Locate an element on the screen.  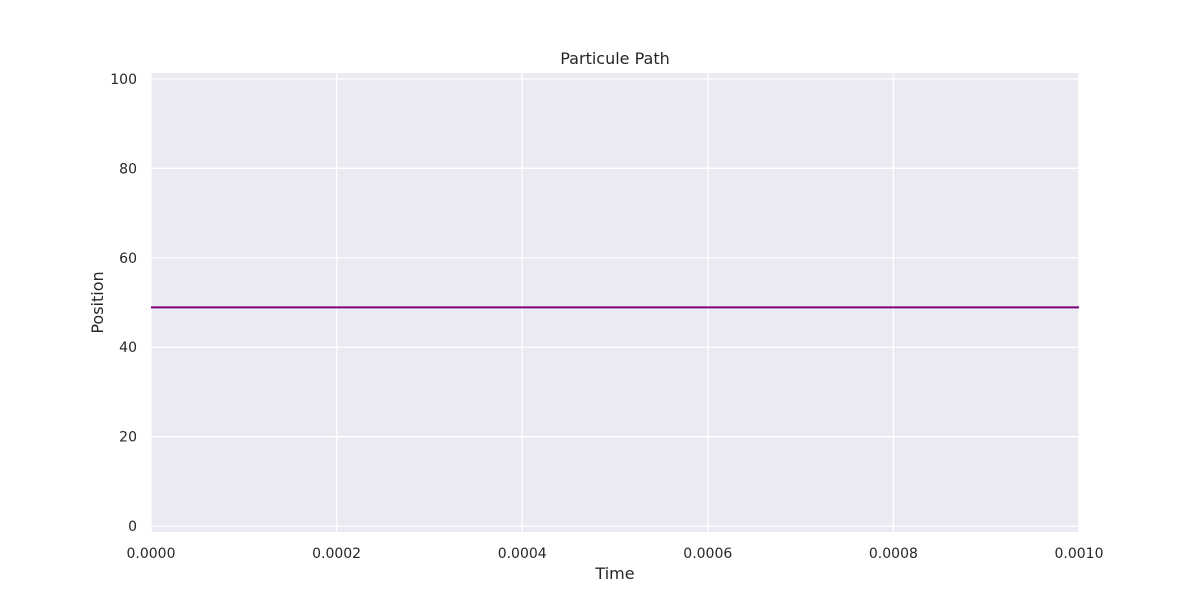
x-tick-label: 0.0006 is located at coordinates (707, 554).